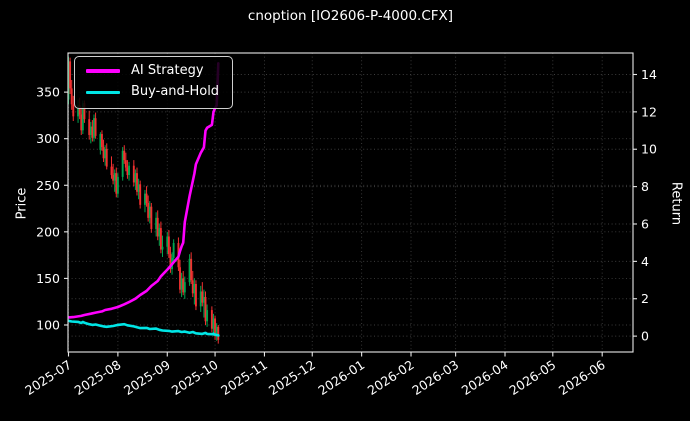 Image resolution: width=690 pixels, height=421 pixels. I want to click on price-tick-label: 100, so click(48, 324).